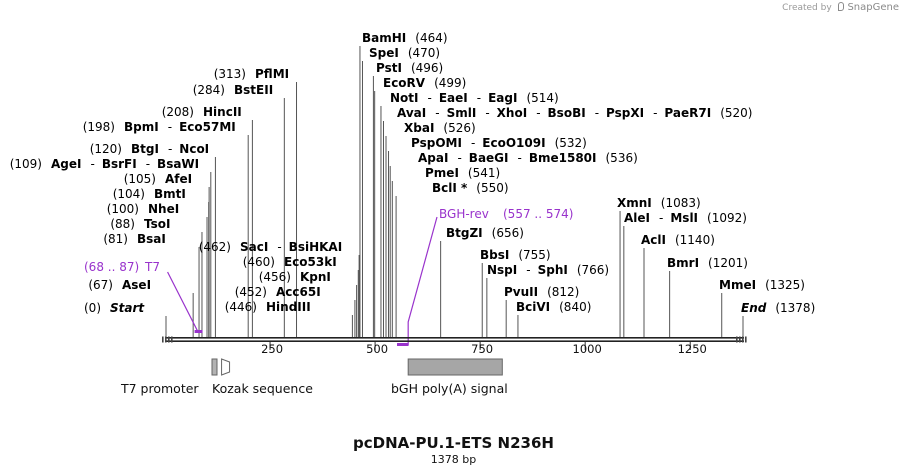  What do you see at coordinates (455, 367) in the screenshot?
I see `feature-box-bgh-polya` at bounding box center [455, 367].